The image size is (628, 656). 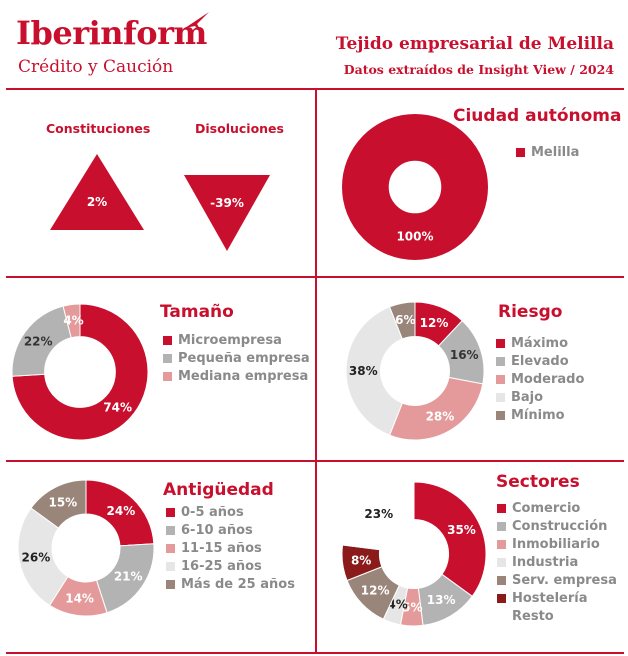 I want to click on sectores-label-5: 8%, so click(x=361, y=561).